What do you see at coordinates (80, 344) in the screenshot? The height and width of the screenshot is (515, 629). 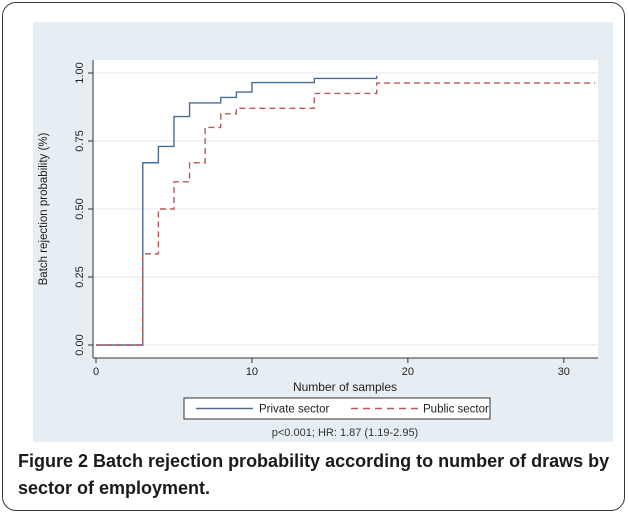 I see `y-tick-label: 0.00` at bounding box center [80, 344].